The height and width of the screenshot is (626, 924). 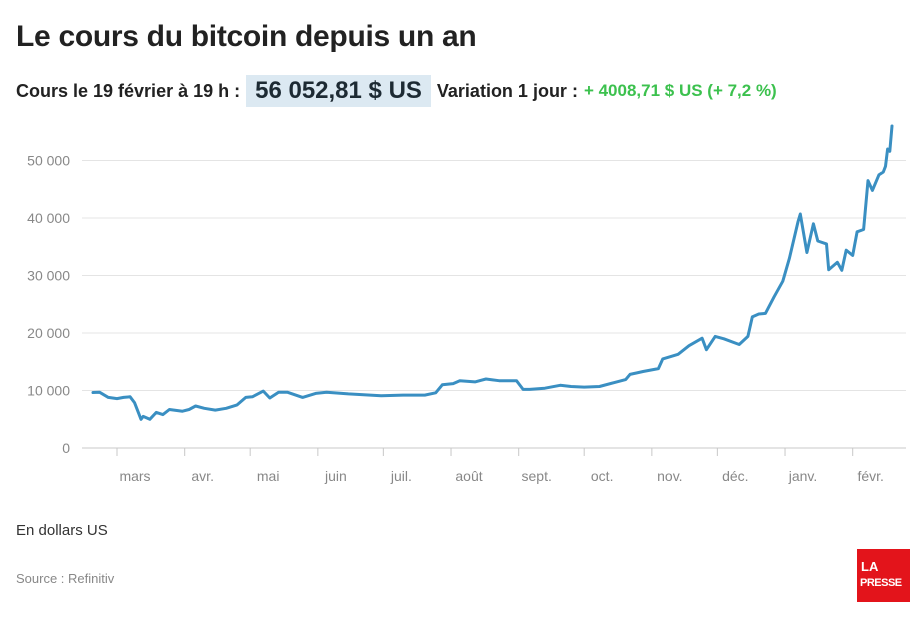 What do you see at coordinates (883, 575) in the screenshot?
I see `la-presse-logo: LA PRESSE` at bounding box center [883, 575].